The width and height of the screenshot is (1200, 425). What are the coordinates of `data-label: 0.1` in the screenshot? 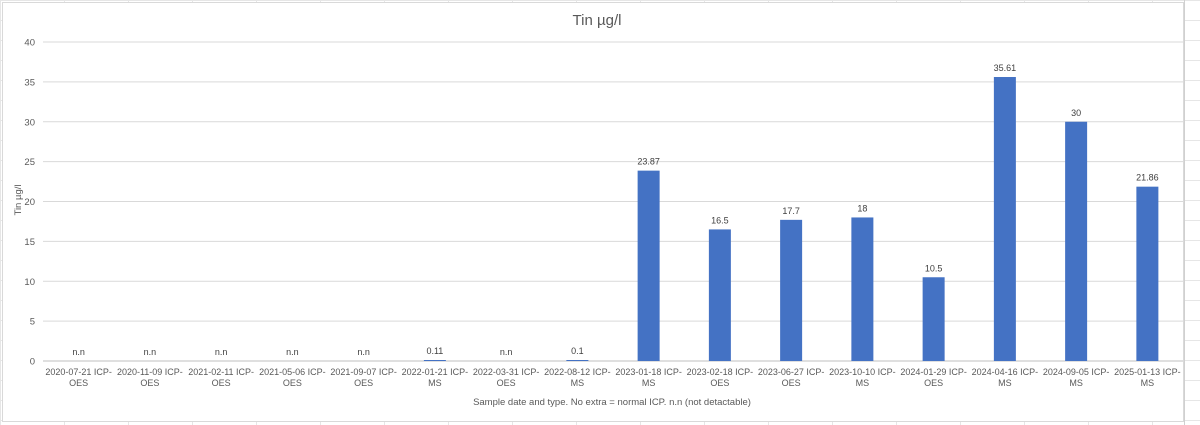 It's located at (577, 351).